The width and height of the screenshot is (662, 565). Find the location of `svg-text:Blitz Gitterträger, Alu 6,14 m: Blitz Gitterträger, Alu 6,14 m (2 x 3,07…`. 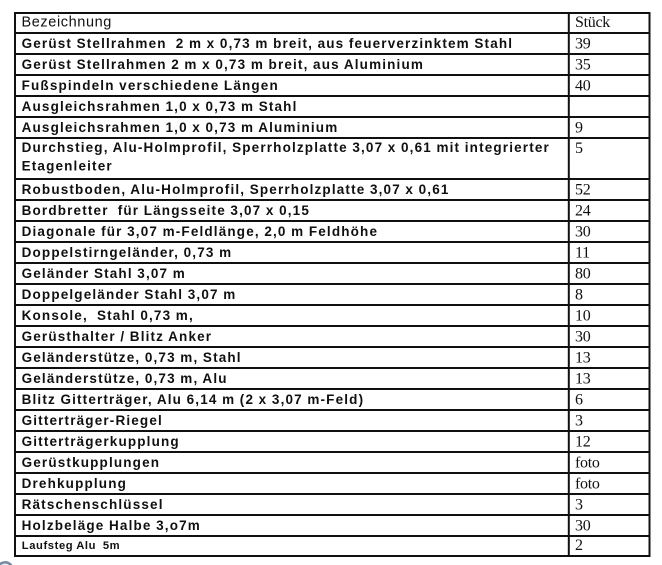

svg-text:Blitz Gitterträger, Alu 6,14 m: Blitz Gitterträger, Alu 6,14 m (2 x 3,07… is located at coordinates (193, 399).